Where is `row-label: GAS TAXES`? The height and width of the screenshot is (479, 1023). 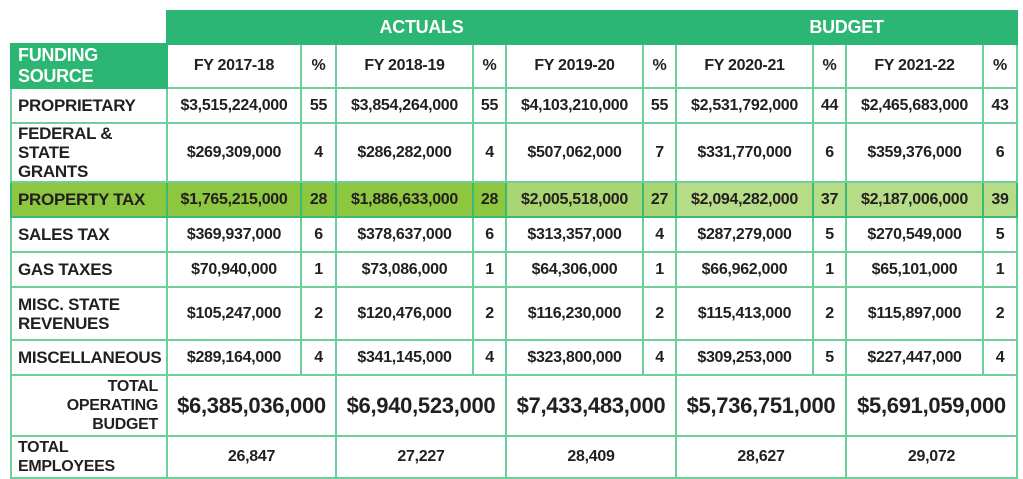 row-label: GAS TAXES is located at coordinates (89, 269).